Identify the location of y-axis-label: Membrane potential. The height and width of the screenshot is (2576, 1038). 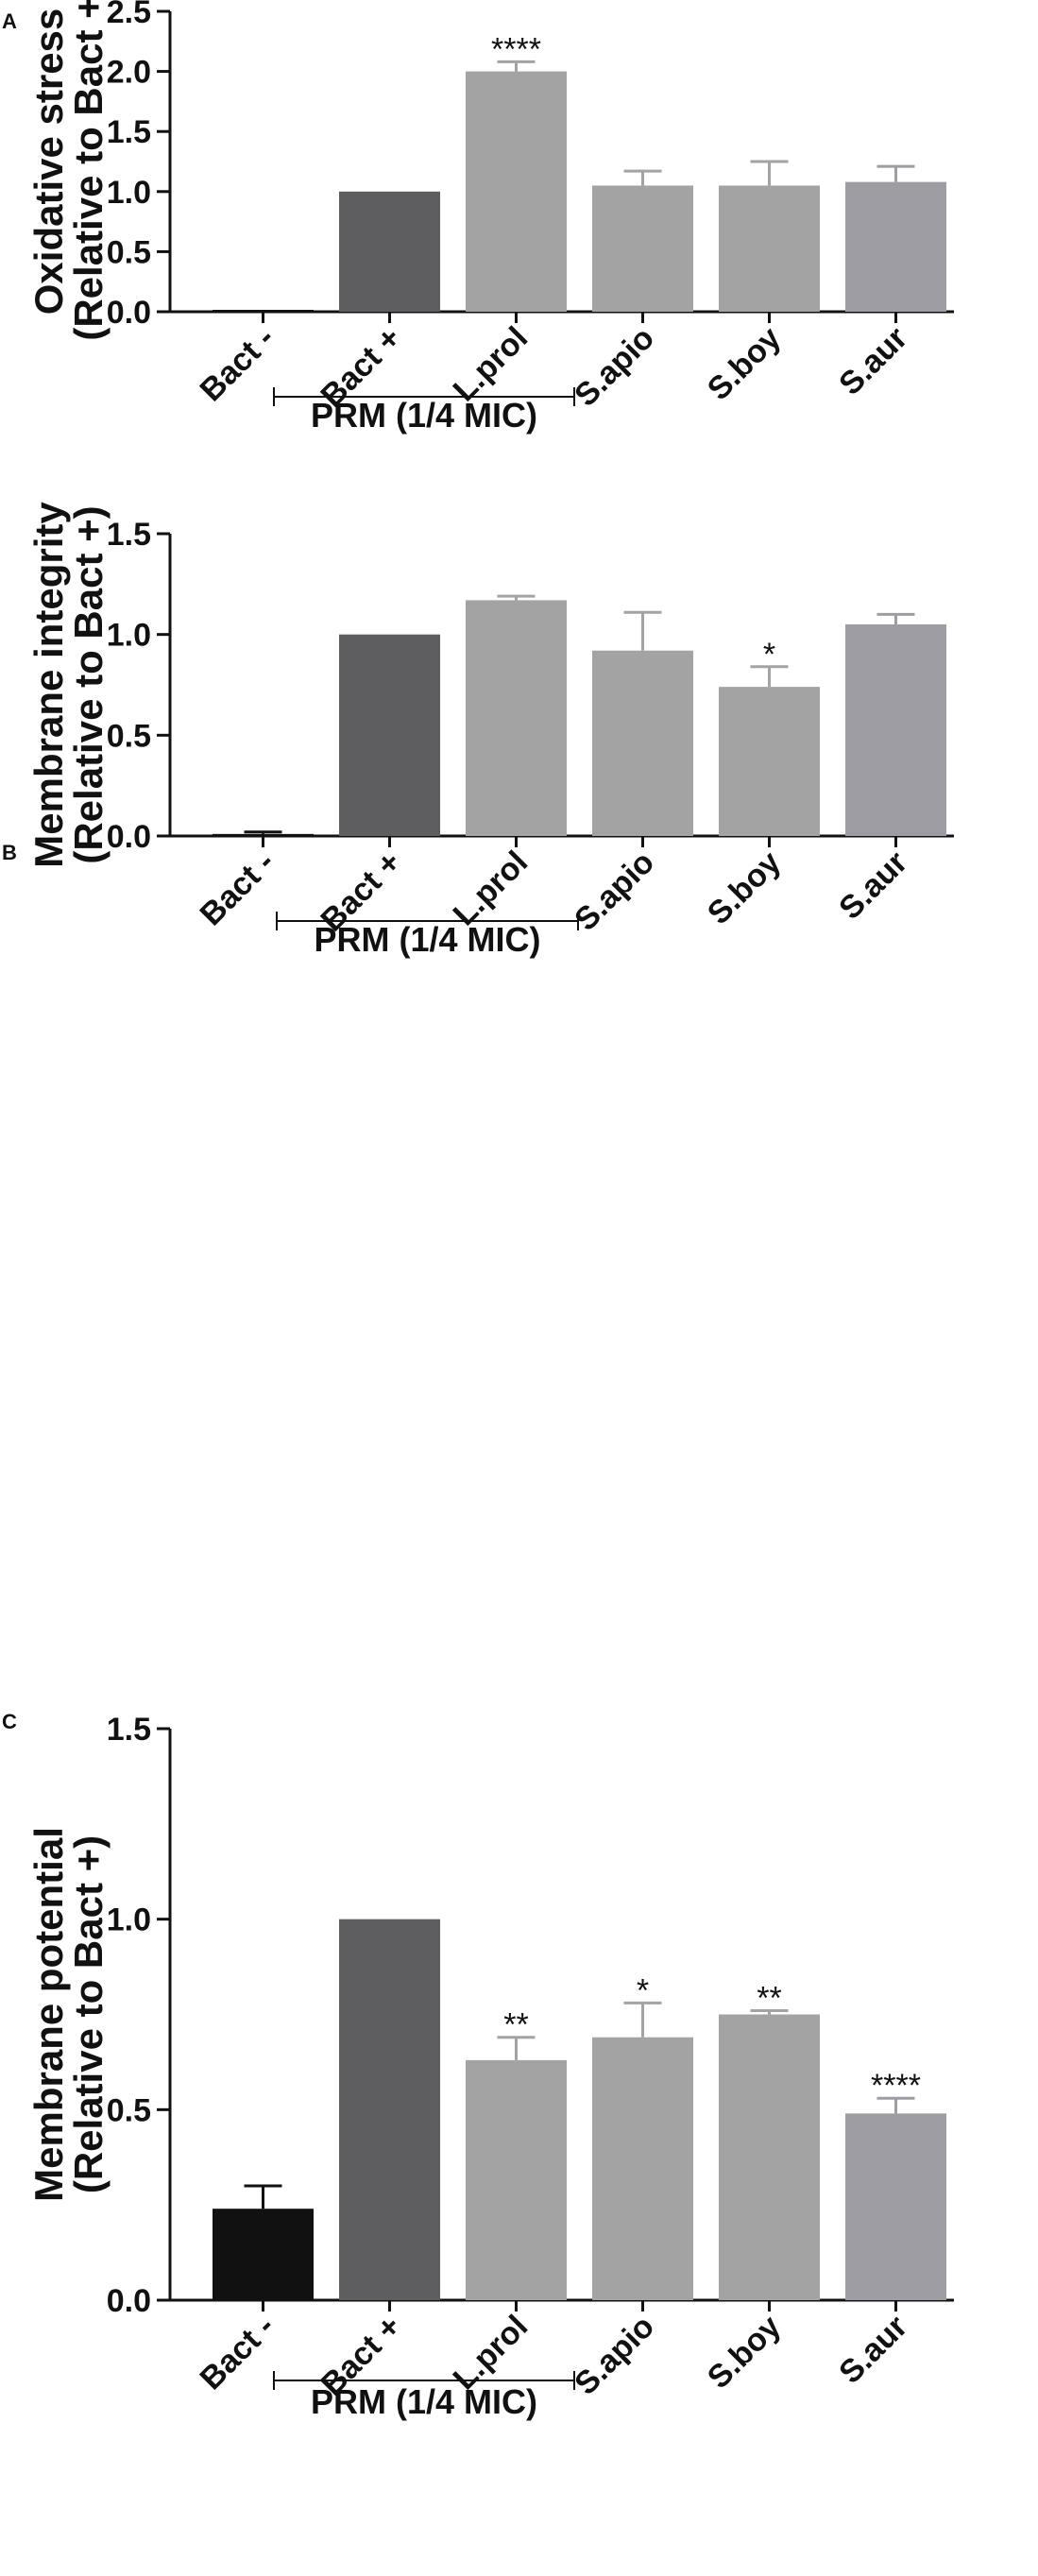
(48, 2014).